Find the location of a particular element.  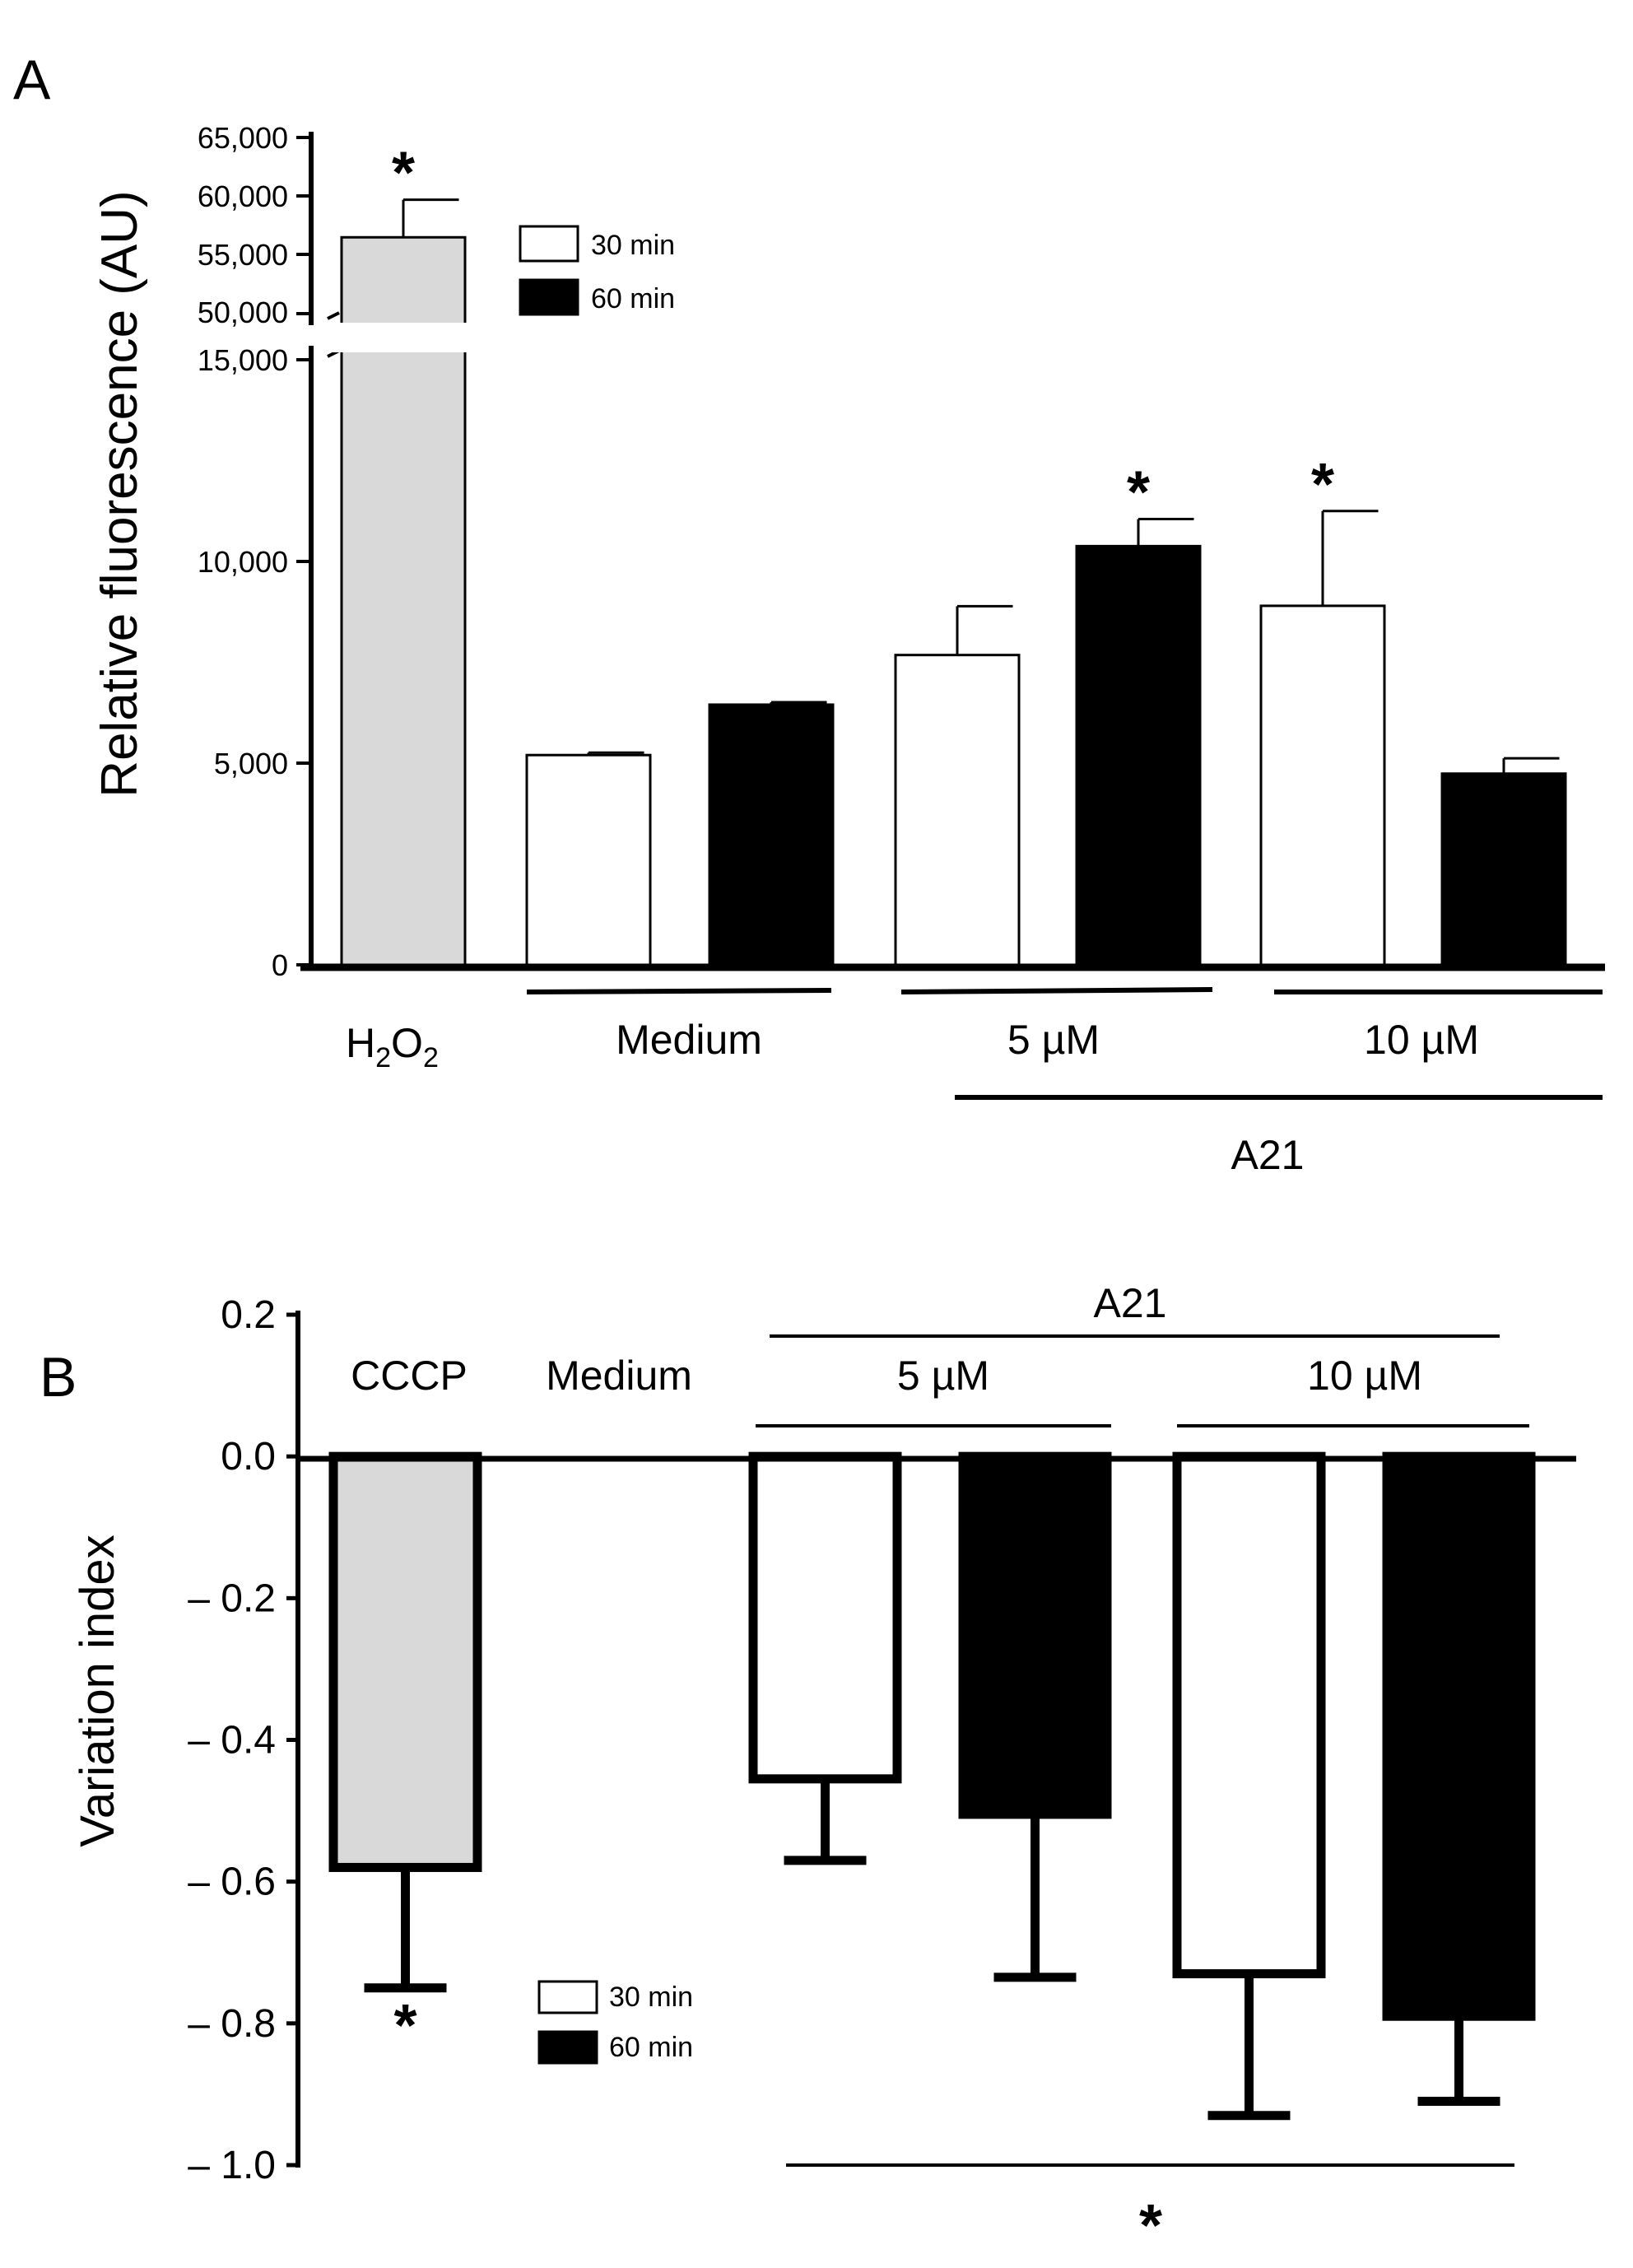

panel-a-axis-break-mark is located at coordinates (333, 315).